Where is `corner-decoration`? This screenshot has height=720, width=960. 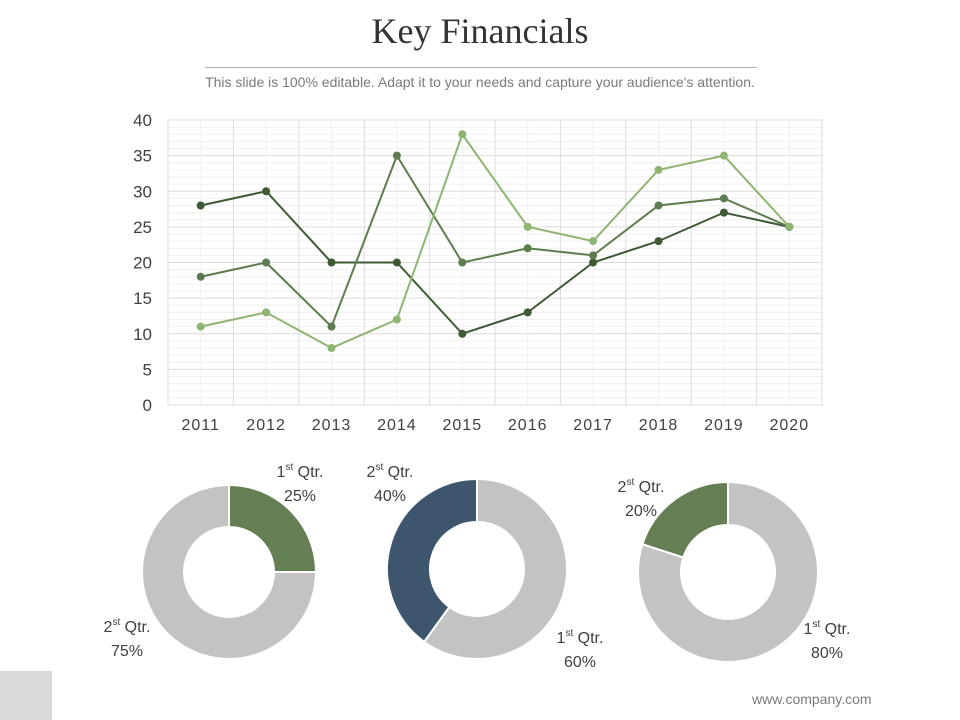
corner-decoration is located at coordinates (26, 695).